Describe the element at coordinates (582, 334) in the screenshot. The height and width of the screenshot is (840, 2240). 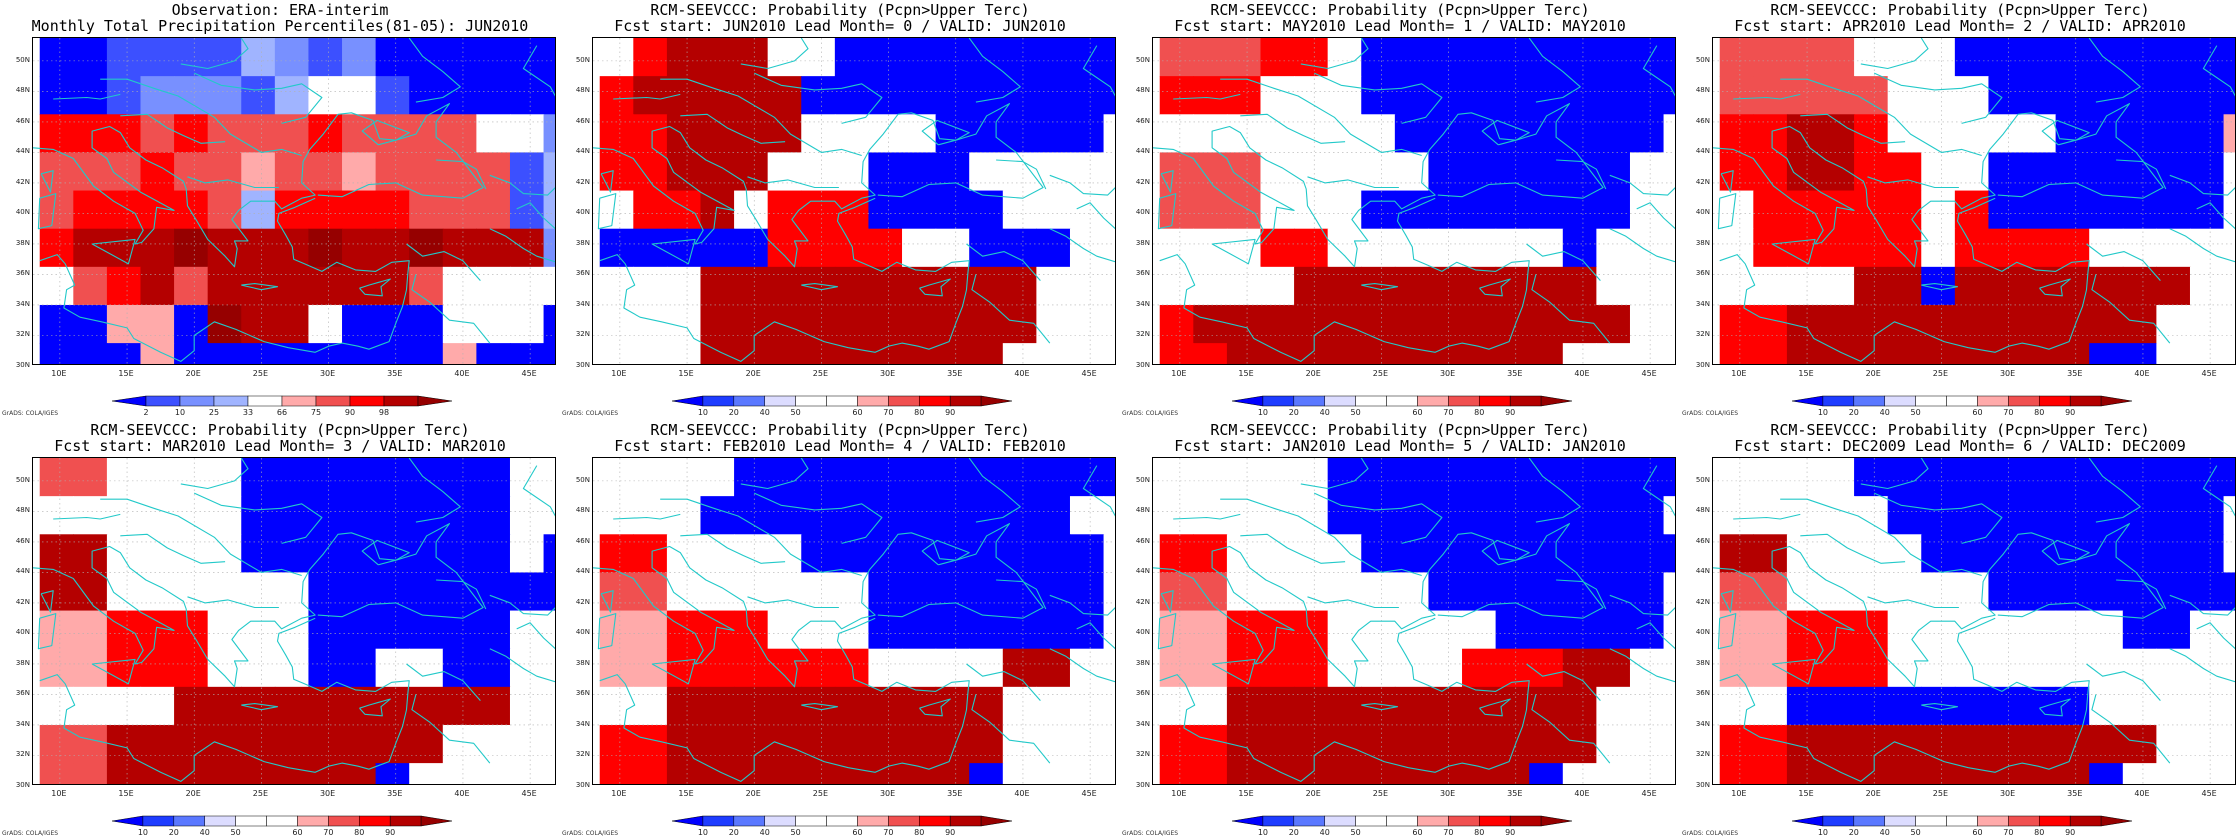
I see `lat-tick-label: 32N` at that location.